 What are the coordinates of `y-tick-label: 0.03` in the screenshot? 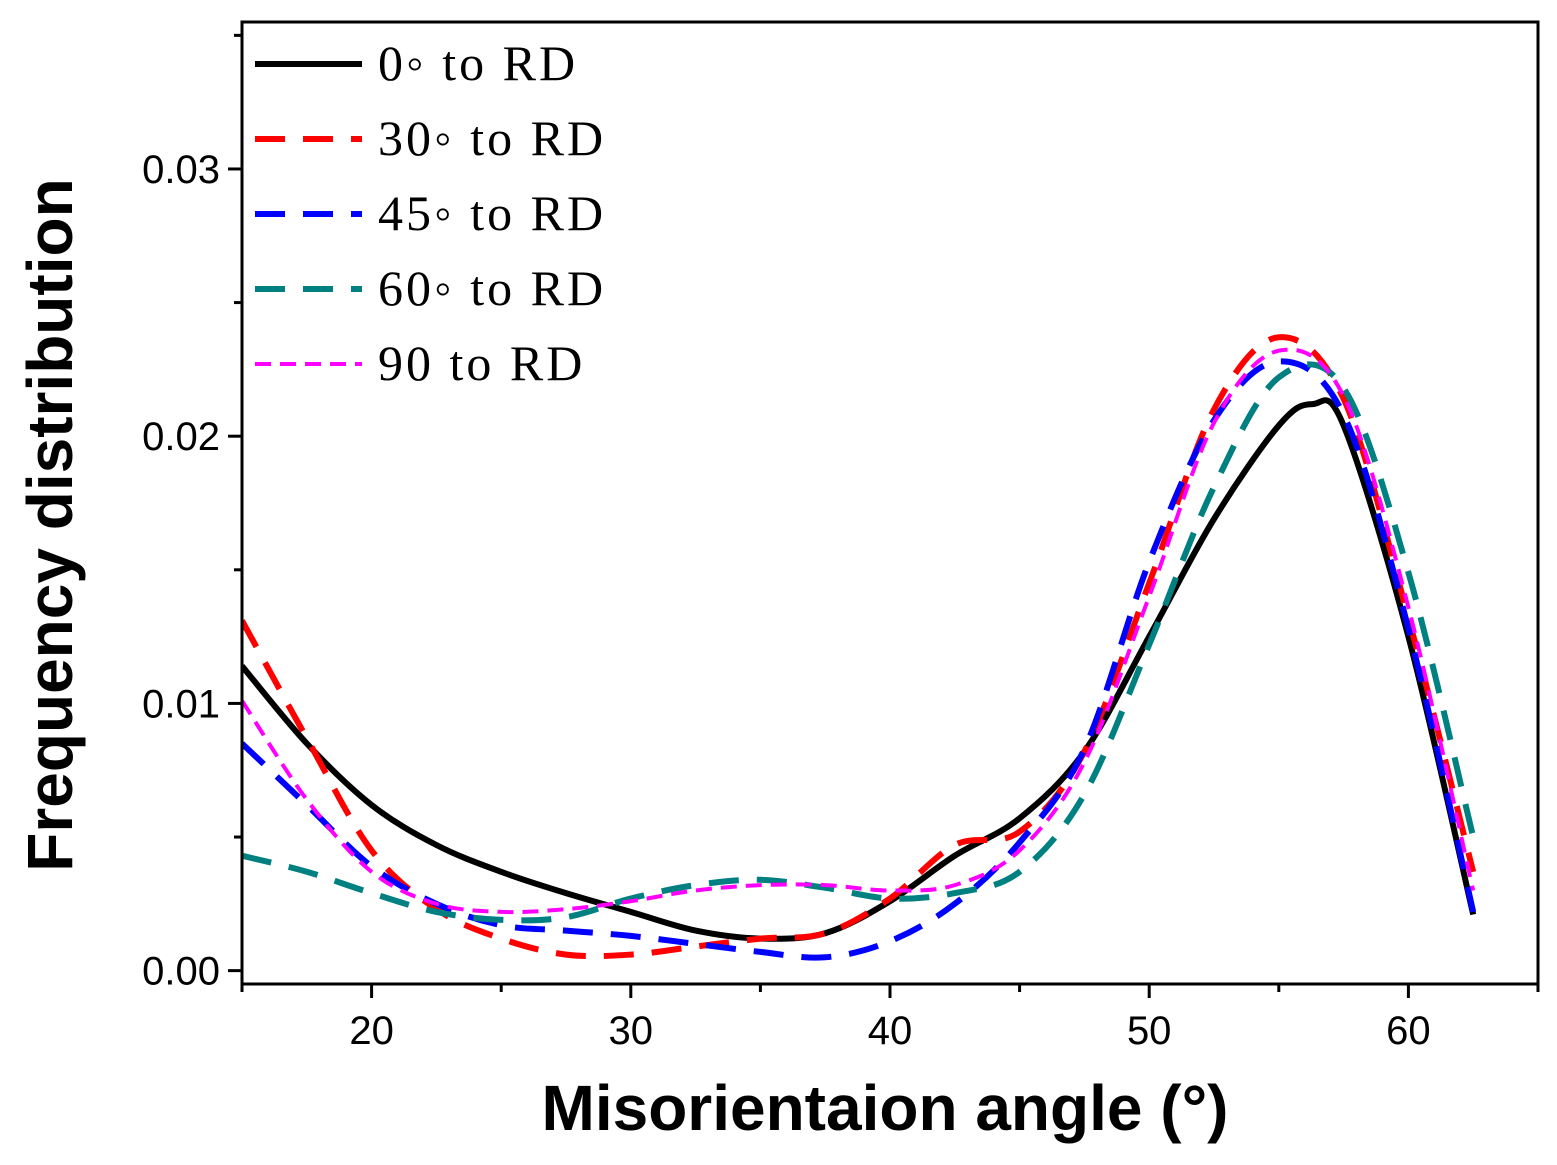 It's located at (181, 170).